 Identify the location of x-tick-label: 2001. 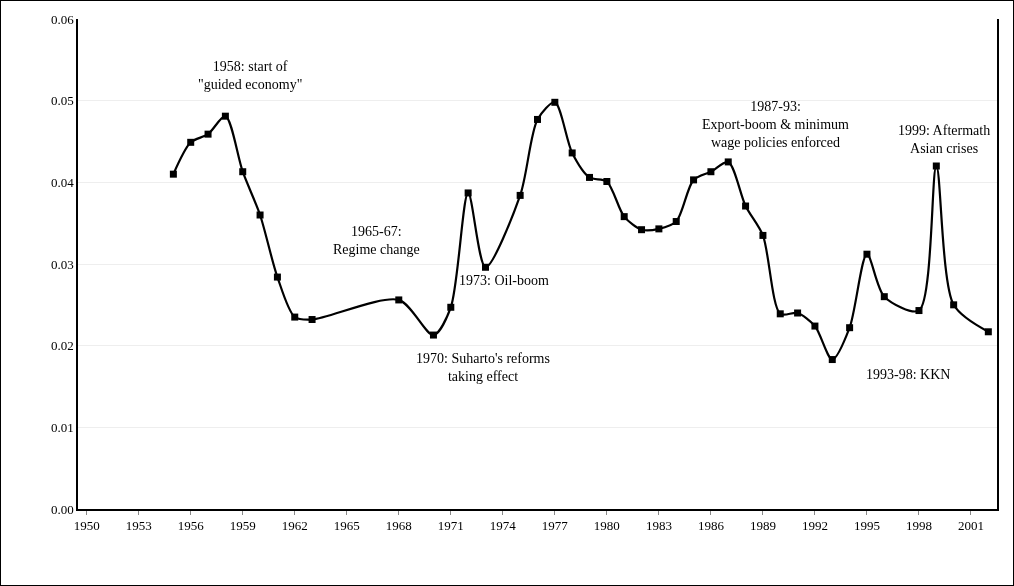
(970, 526).